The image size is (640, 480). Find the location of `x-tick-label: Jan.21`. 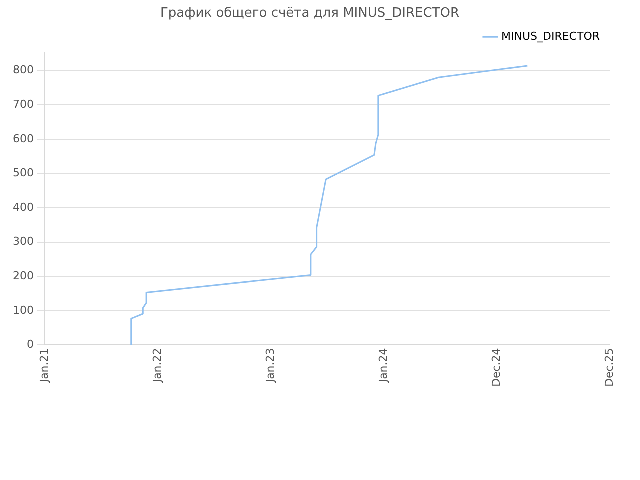

x-tick-label: Jan.21 is located at coordinates (44, 366).